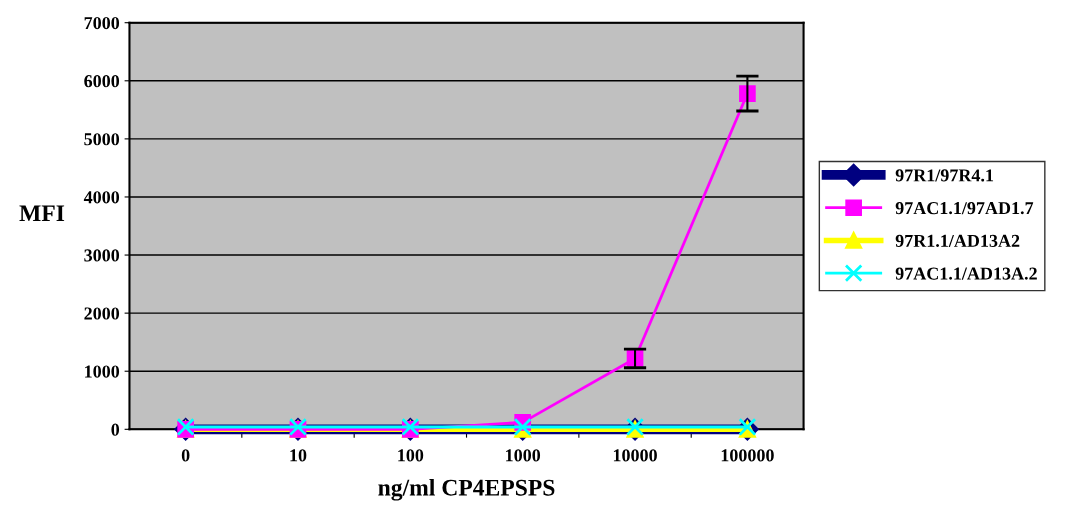 The height and width of the screenshot is (516, 1070). What do you see at coordinates (102, 313) in the screenshot?
I see `y-tick-label: 2000` at bounding box center [102, 313].